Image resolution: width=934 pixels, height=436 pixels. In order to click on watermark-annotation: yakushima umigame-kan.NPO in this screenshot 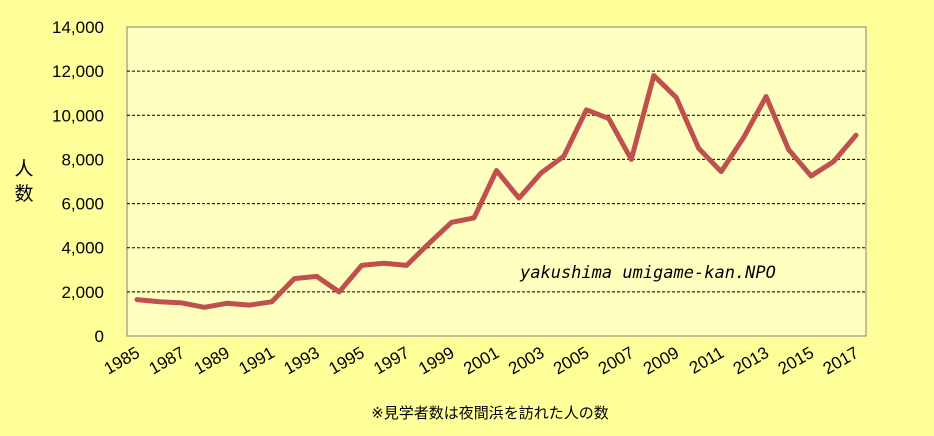, I will do `click(647, 273)`.